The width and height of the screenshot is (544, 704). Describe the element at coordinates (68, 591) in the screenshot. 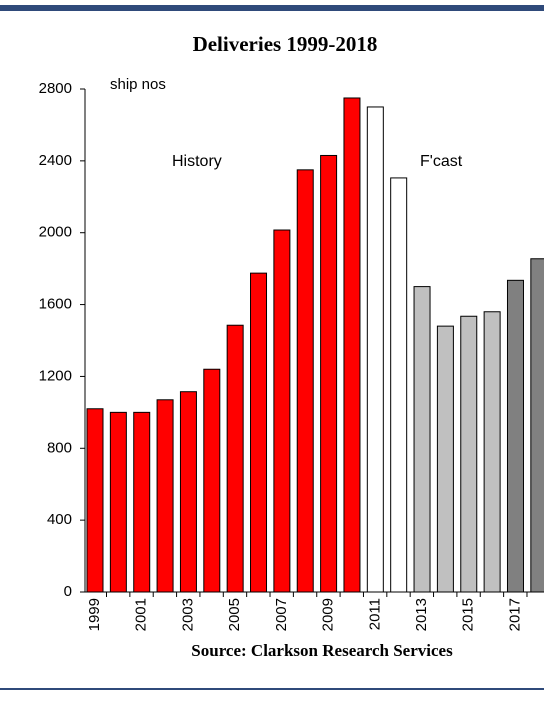

I see `y-tick-label: 0` at that location.